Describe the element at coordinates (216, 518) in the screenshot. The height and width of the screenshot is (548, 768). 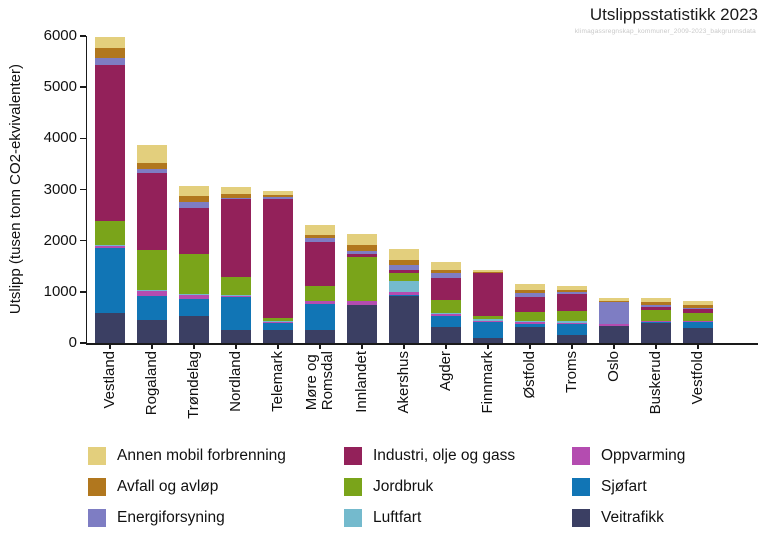
I see `legend-item-energiforsyning: Energiforsyning` at that location.